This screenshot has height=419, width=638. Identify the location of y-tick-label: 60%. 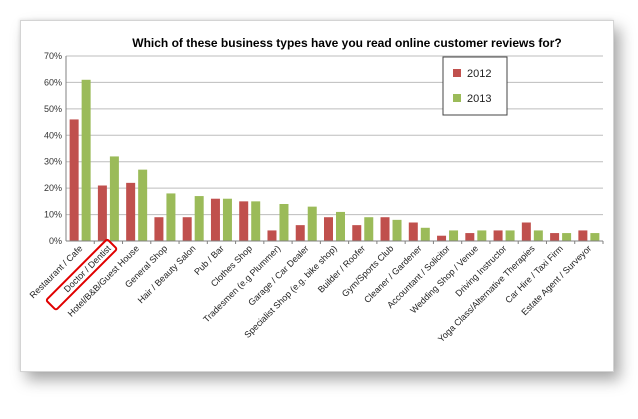
(53, 82).